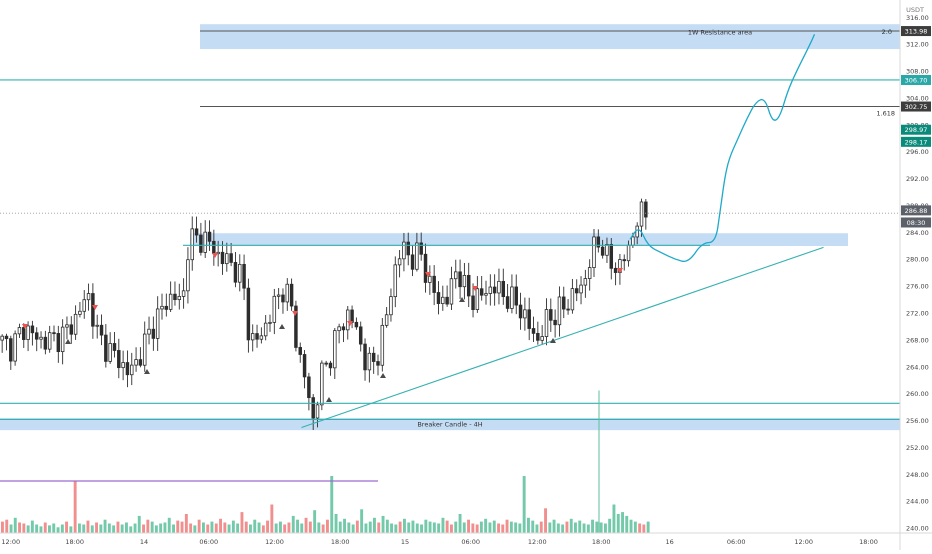 This screenshot has width=932, height=554. I want to click on price-label-text: 306.70, so click(916, 80).